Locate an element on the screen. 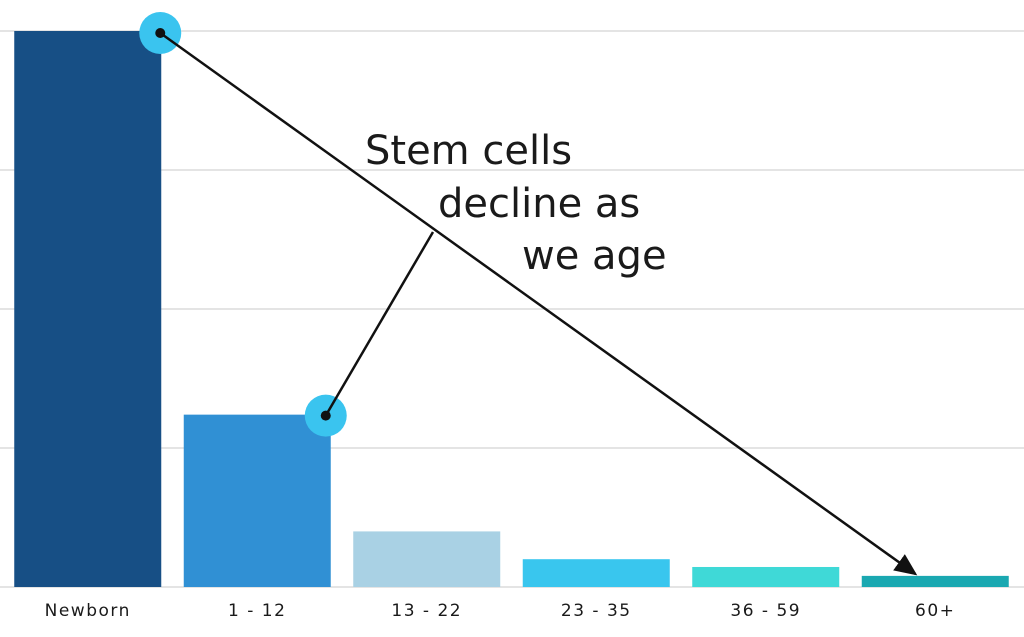  x-tick-label: 23 - 35 is located at coordinates (596, 611).